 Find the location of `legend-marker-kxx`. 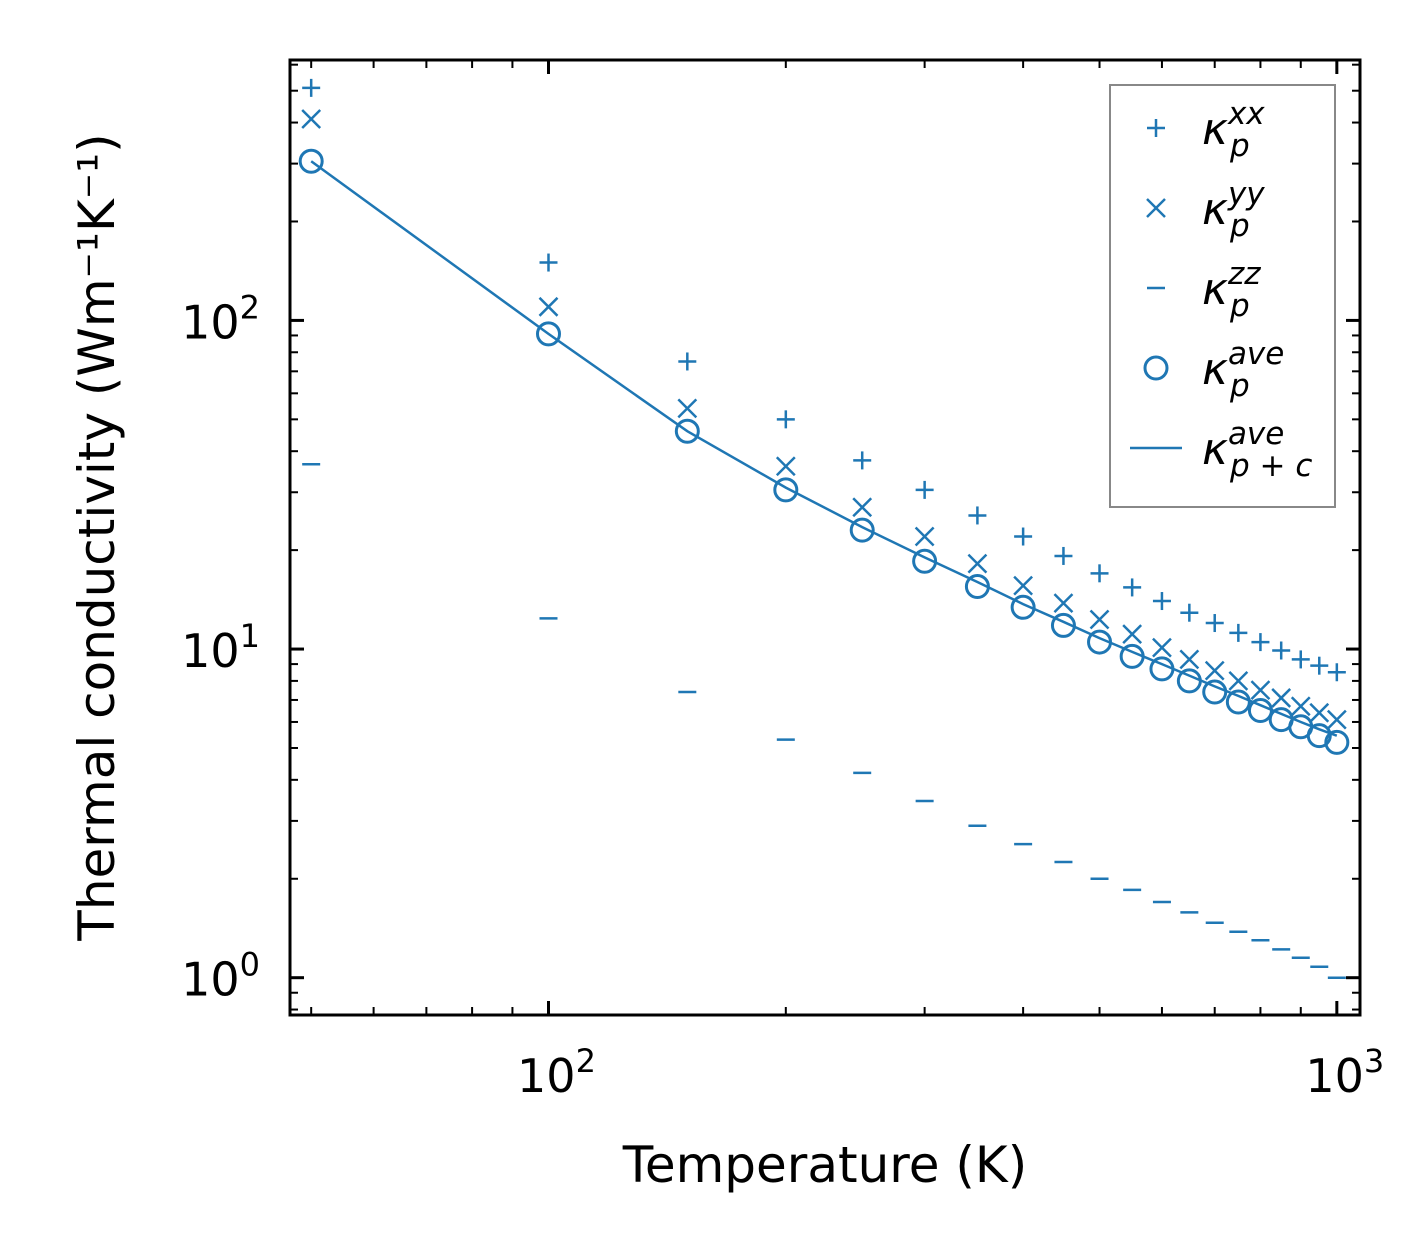

legend-marker-kxx is located at coordinates (1156, 128).